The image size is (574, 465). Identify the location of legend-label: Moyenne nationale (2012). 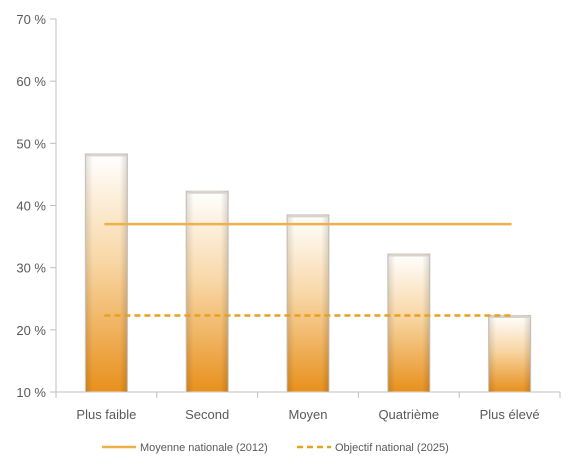
(204, 448).